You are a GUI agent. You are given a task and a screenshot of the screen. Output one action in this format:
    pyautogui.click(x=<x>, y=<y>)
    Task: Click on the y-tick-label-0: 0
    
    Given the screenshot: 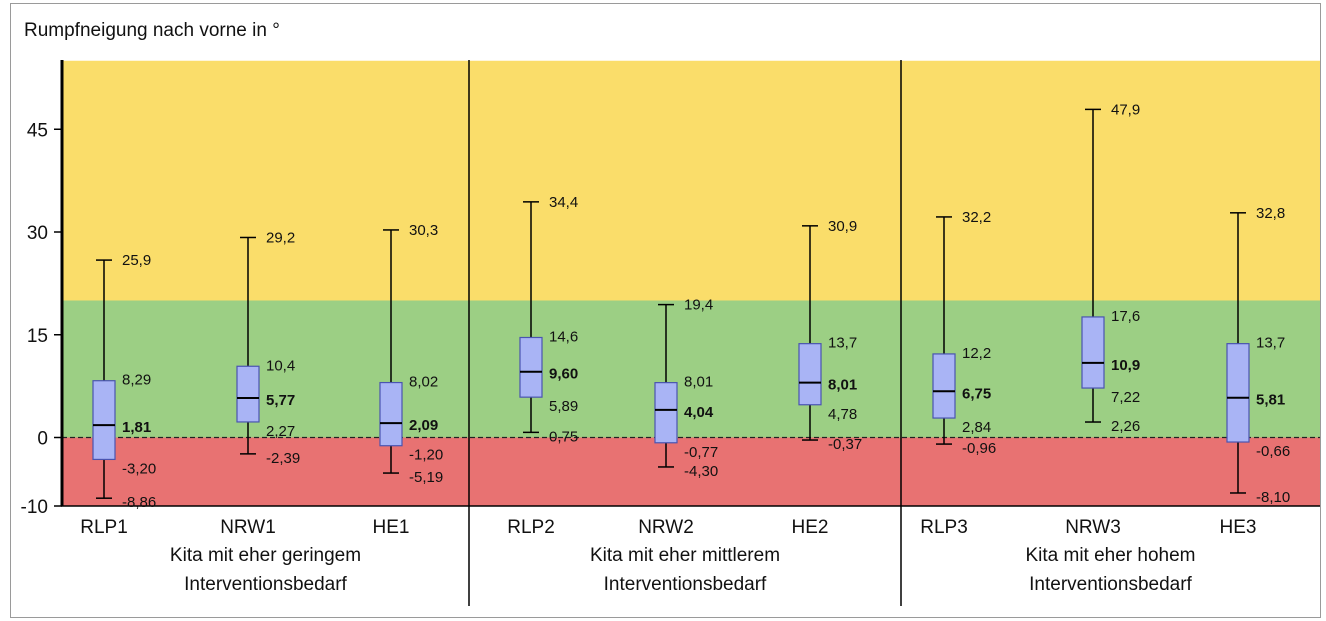 What is the action you would take?
    pyautogui.click(x=42, y=439)
    